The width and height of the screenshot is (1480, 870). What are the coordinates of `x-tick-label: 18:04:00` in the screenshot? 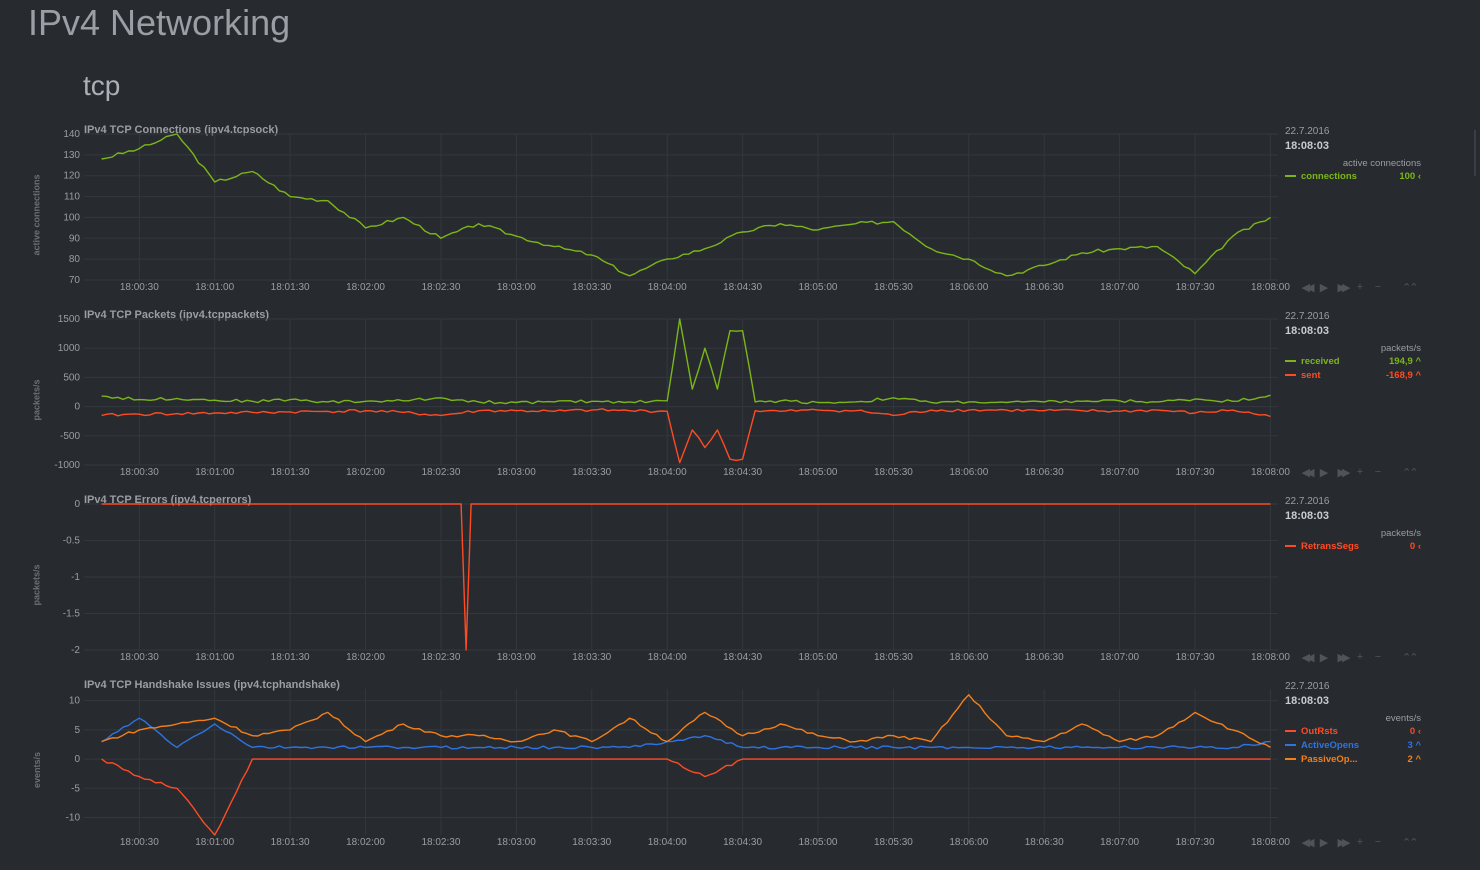 It's located at (667, 657).